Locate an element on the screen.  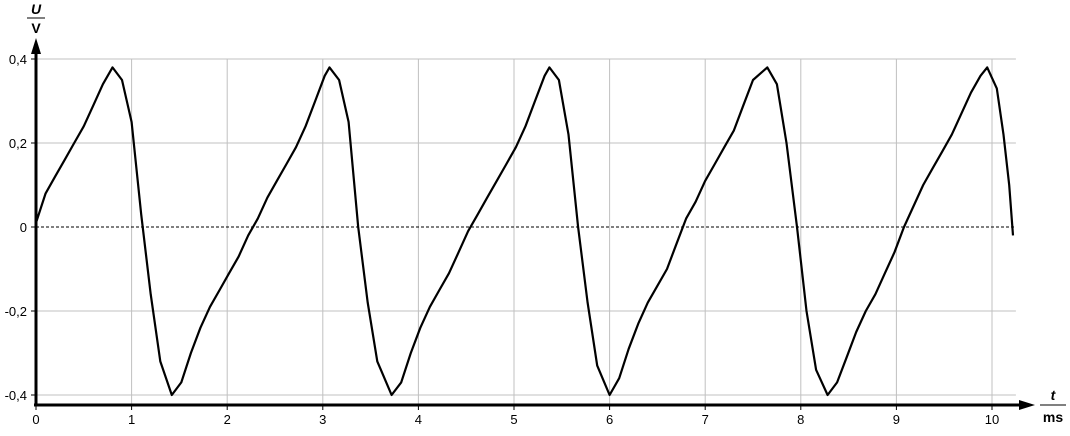
x-tick-label: 1 is located at coordinates (131, 419).